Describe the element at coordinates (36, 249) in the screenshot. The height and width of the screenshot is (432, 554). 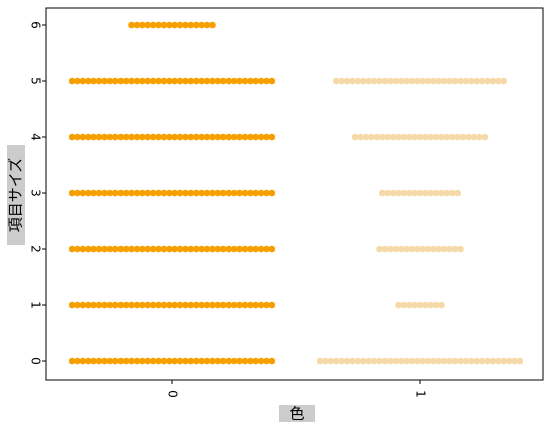
I see `y-tick-label: 2` at that location.